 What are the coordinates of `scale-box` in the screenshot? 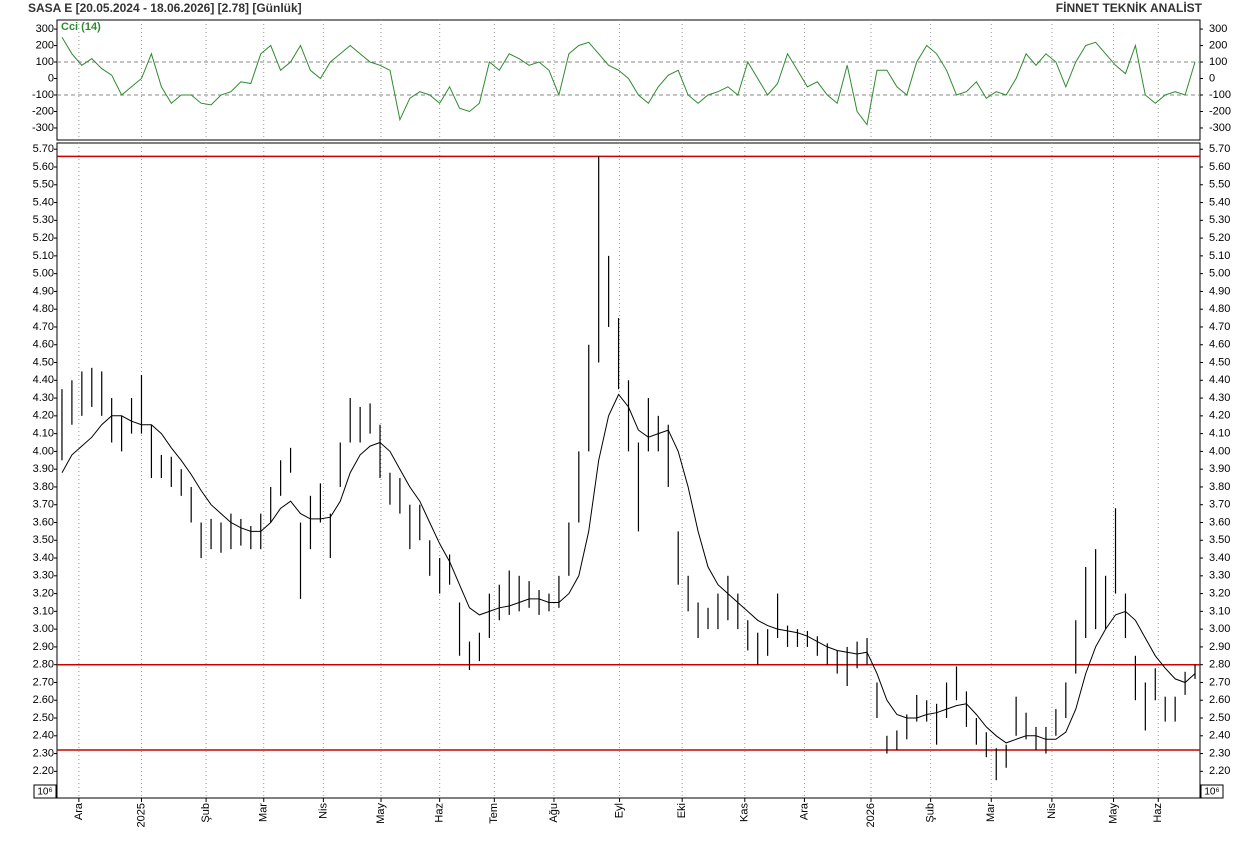 It's located at (45, 791).